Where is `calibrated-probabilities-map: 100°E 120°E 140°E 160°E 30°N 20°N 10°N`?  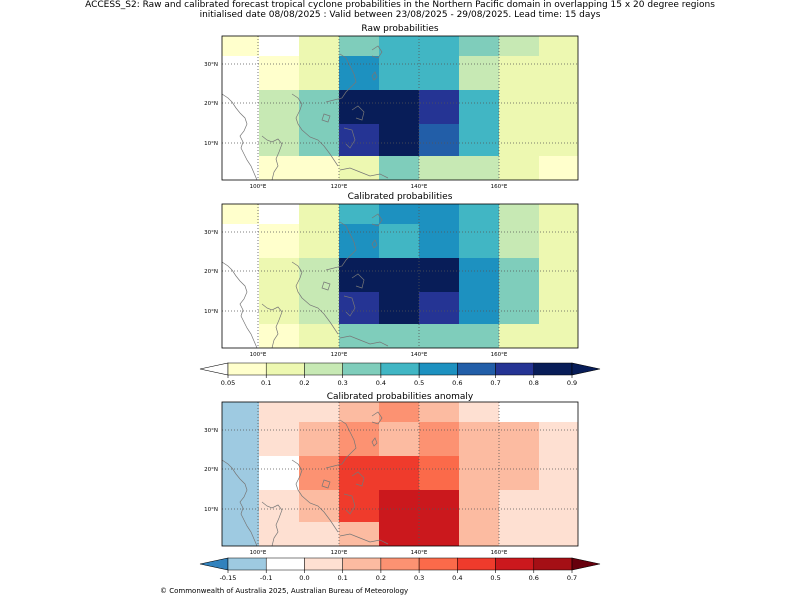 calibrated-probabilities-map: 100°E 120°E 140°E 160°E 30°N 20°N 10°N is located at coordinates (391, 280).